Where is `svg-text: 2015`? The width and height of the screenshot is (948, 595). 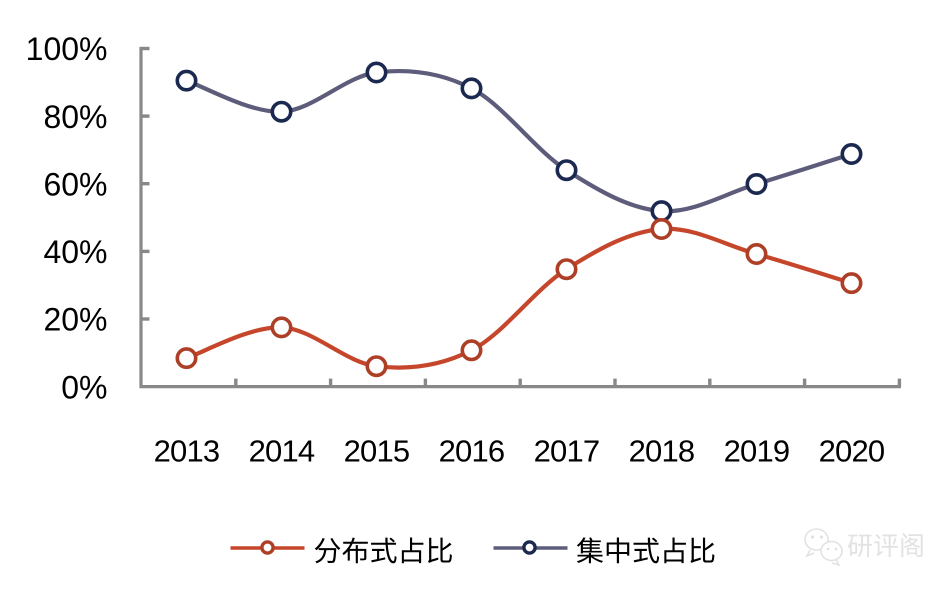
svg-text: 2015 is located at coordinates (377, 451).